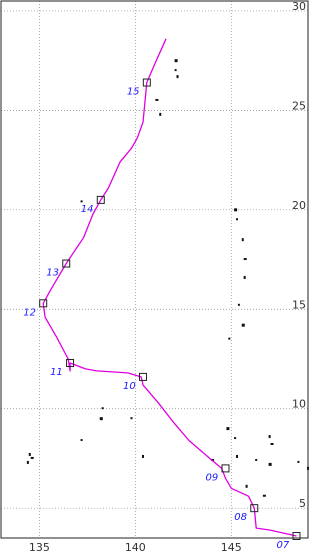 The width and height of the screenshot is (330, 554). What do you see at coordinates (282, 545) in the screenshot?
I see `day-label: 07` at bounding box center [282, 545].